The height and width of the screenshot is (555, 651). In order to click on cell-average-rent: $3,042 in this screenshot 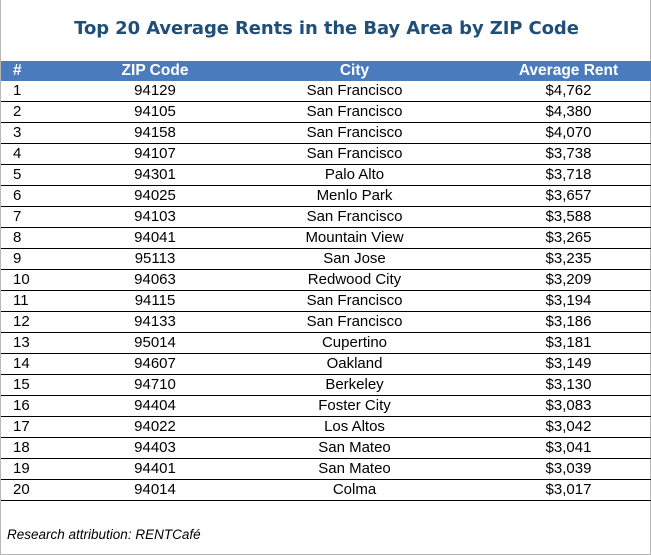, I will do `click(568, 427)`.